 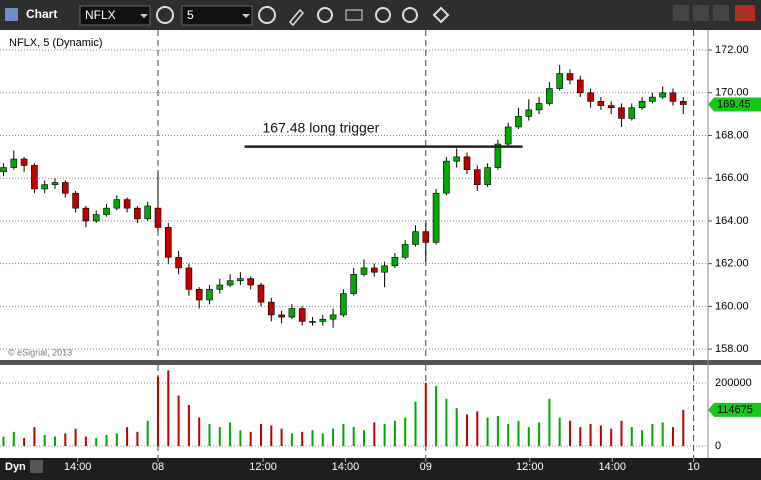 I want to click on minimize-button, so click(x=701, y=13).